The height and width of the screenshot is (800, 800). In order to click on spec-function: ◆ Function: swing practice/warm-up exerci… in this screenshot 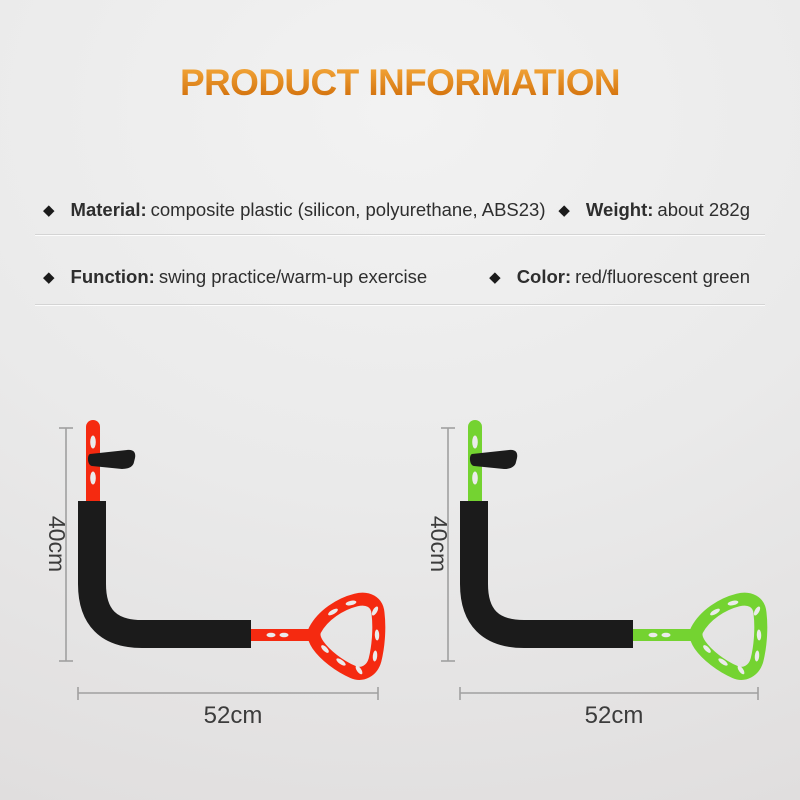, I will do `click(235, 277)`.